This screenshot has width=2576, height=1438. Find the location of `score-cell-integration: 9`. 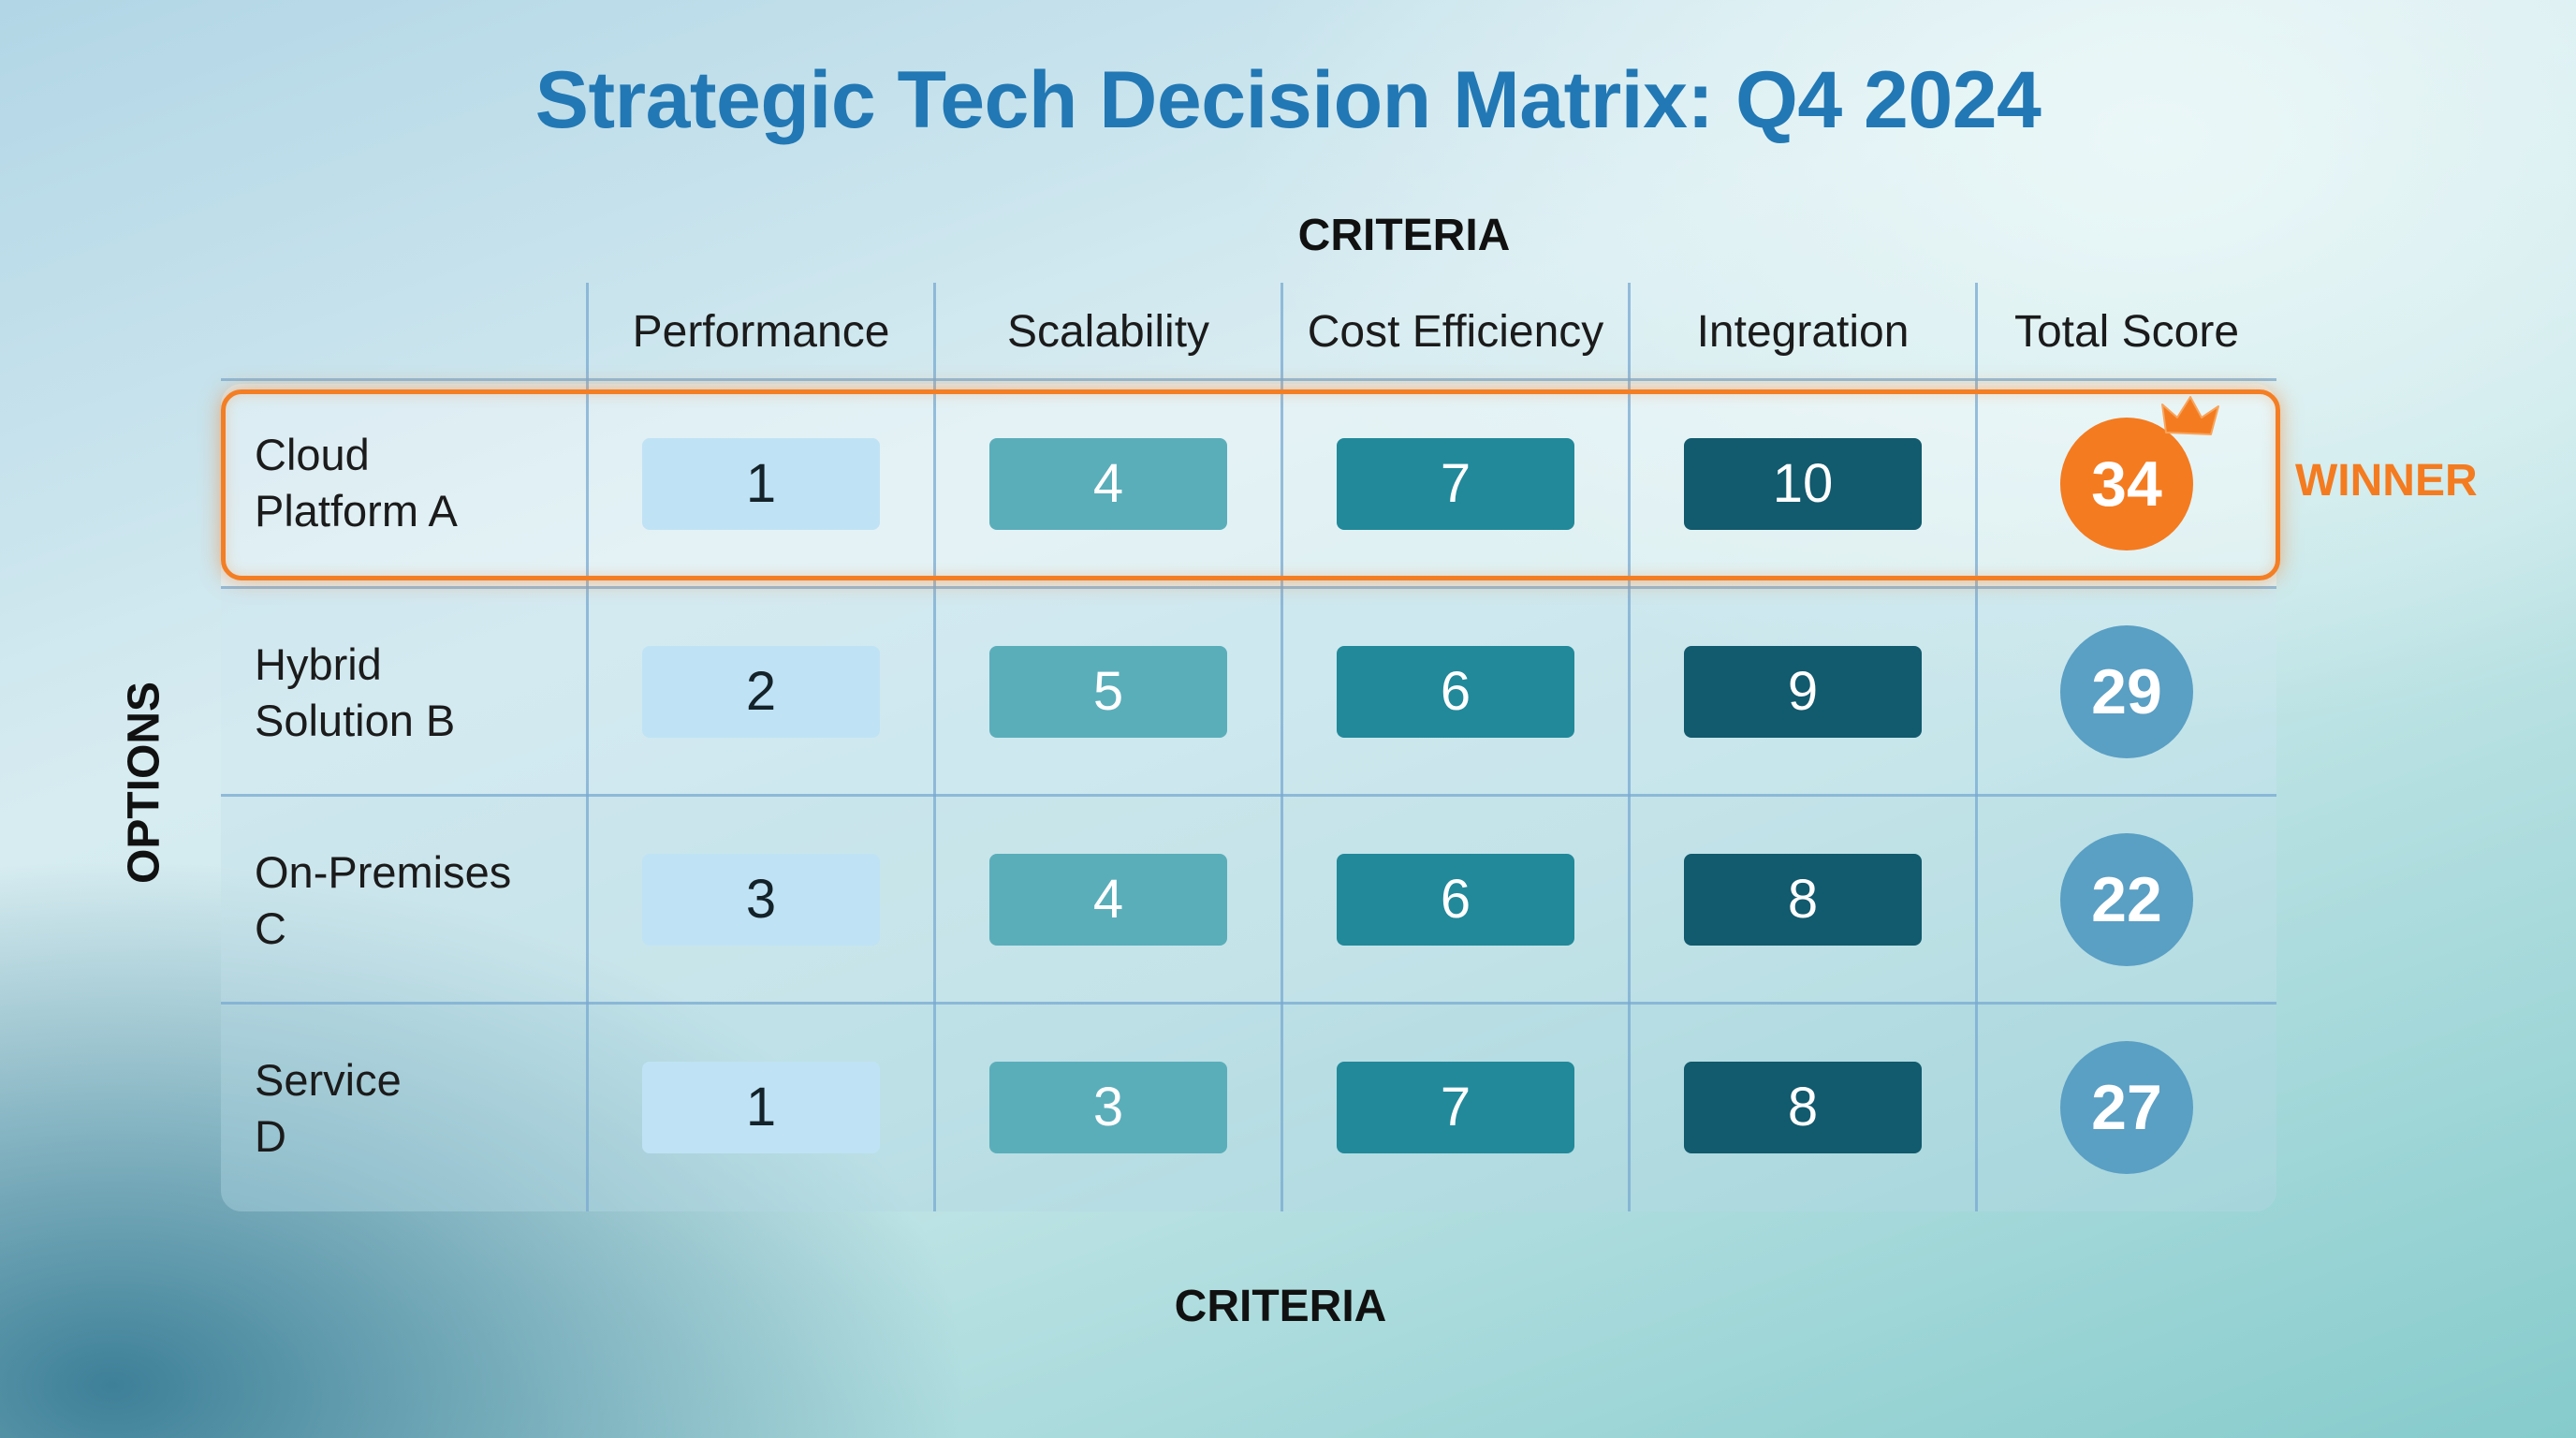

score-cell-integration: 9 is located at coordinates (1803, 692).